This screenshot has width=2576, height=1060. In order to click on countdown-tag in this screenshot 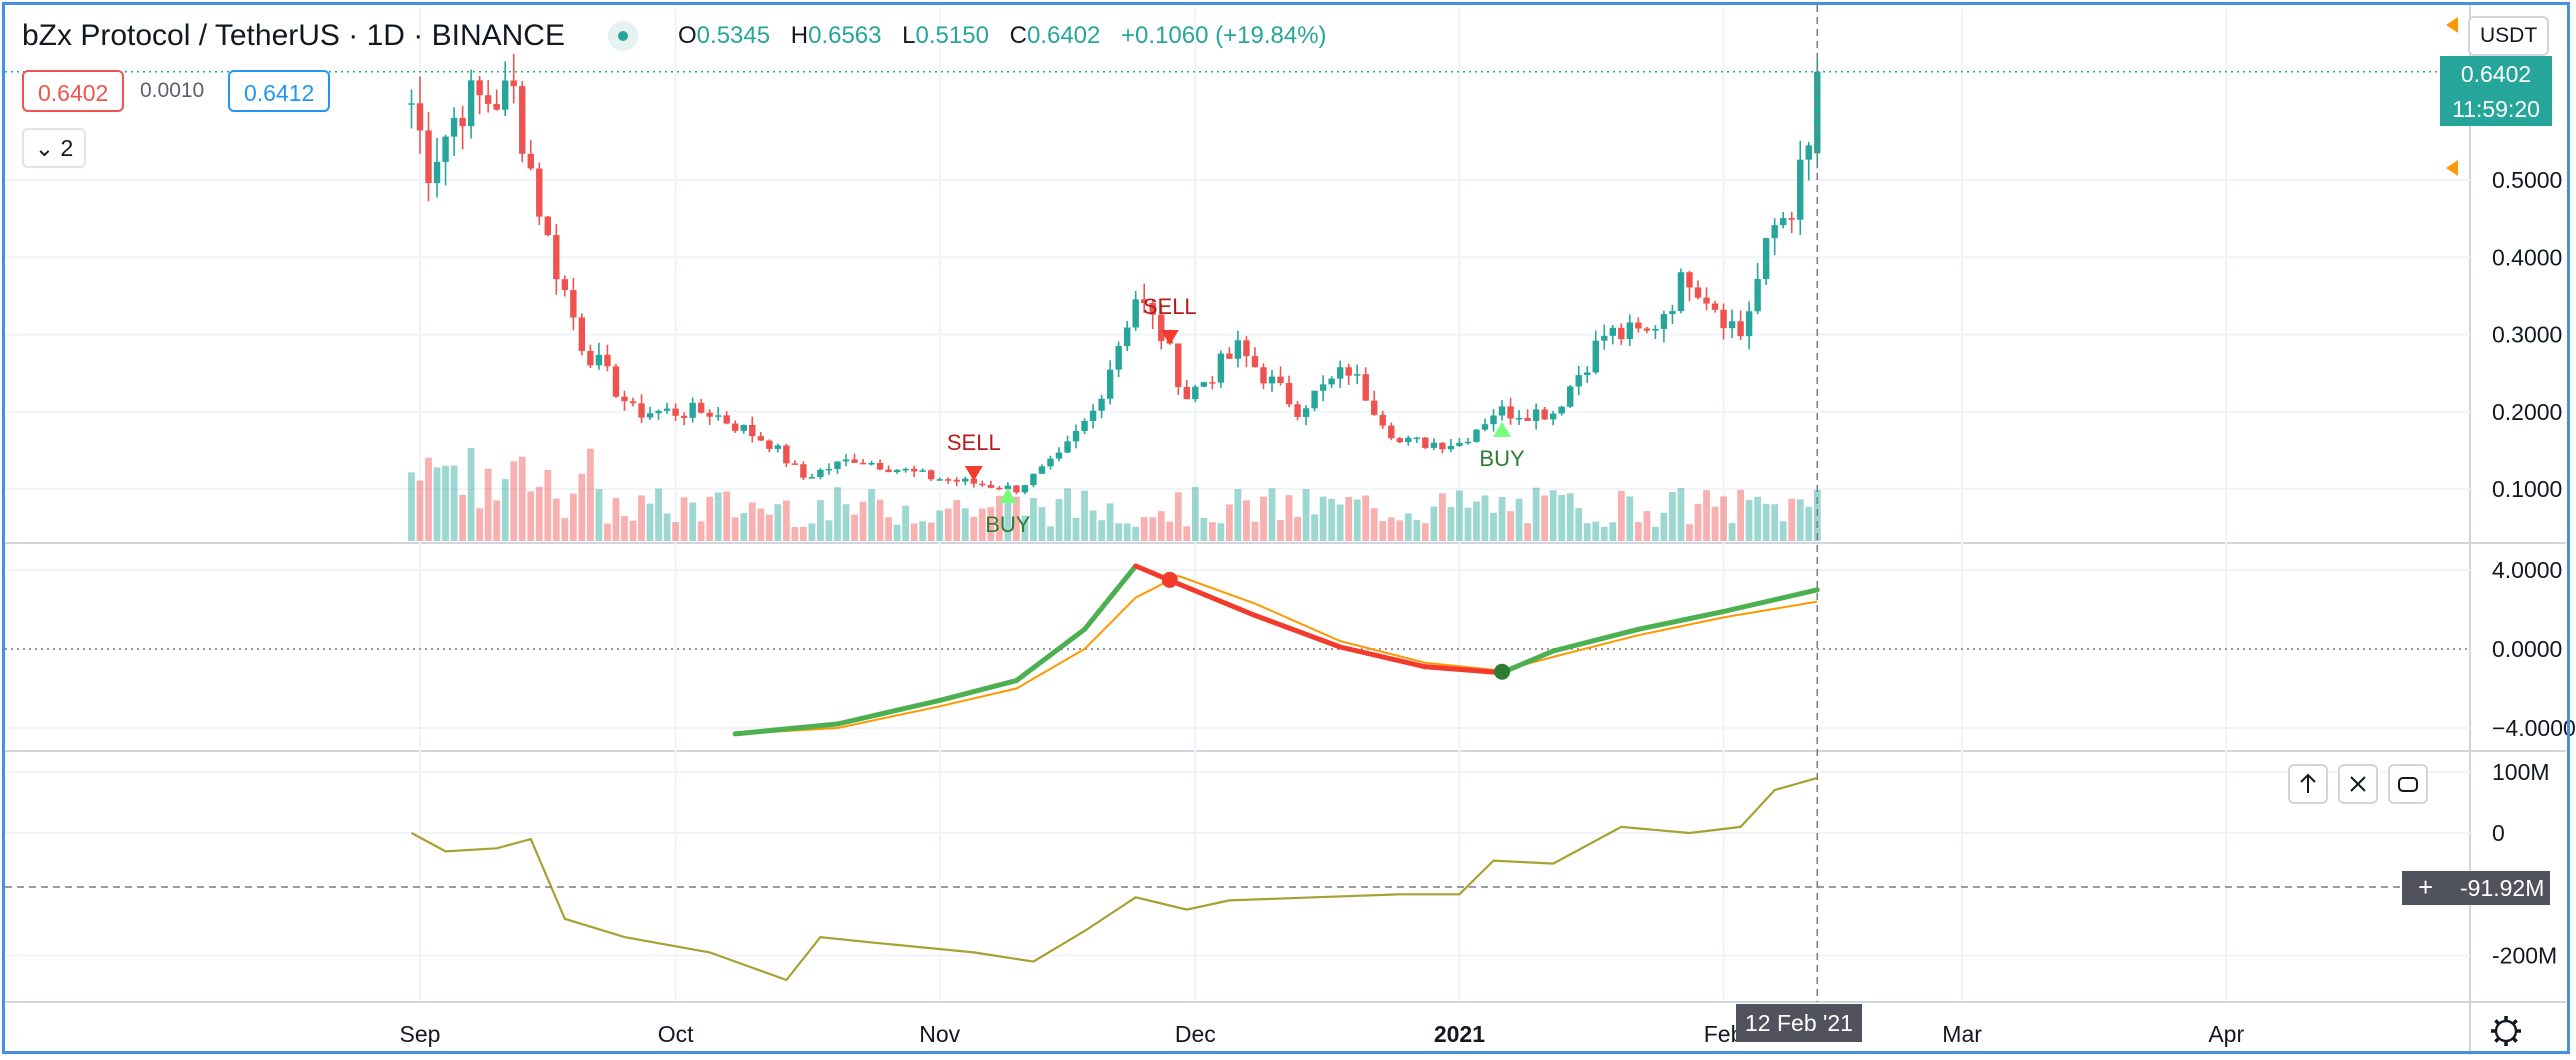, I will do `click(2496, 109)`.